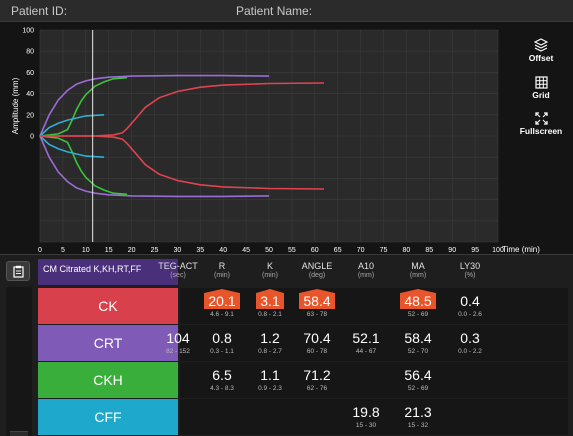  I want to click on x-tick-label: 50, so click(269, 250).